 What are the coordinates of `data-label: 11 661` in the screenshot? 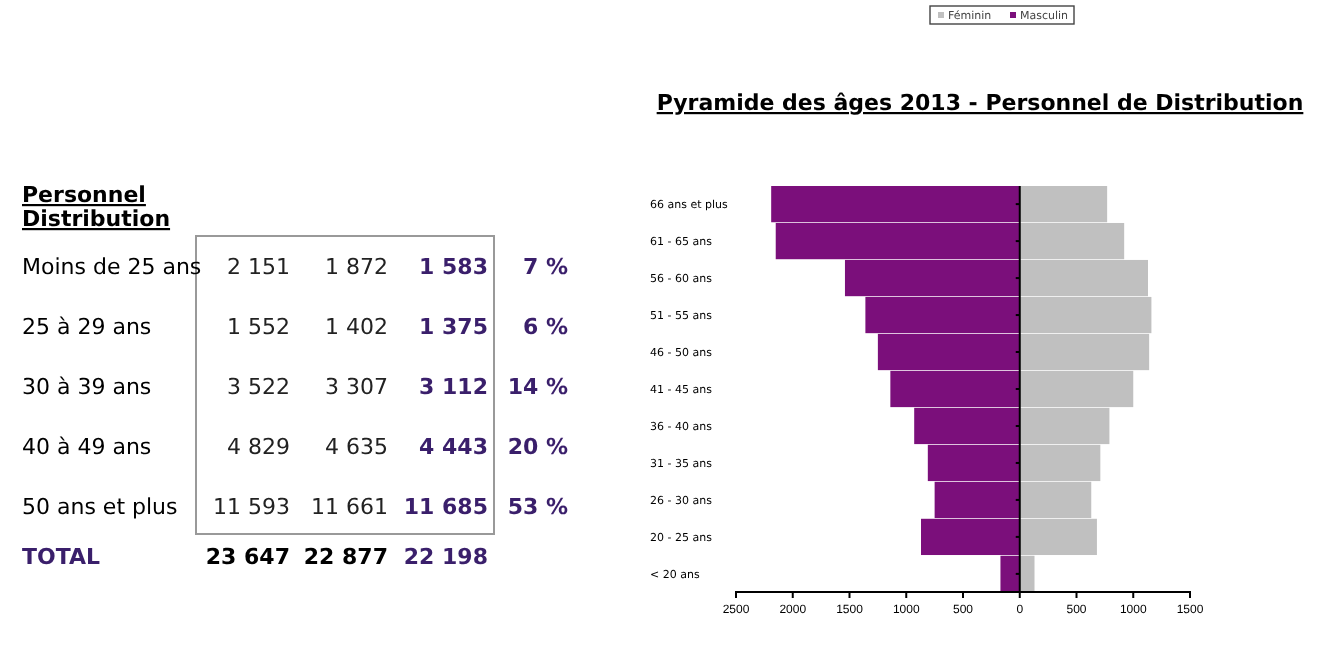 It's located at (349, 507).